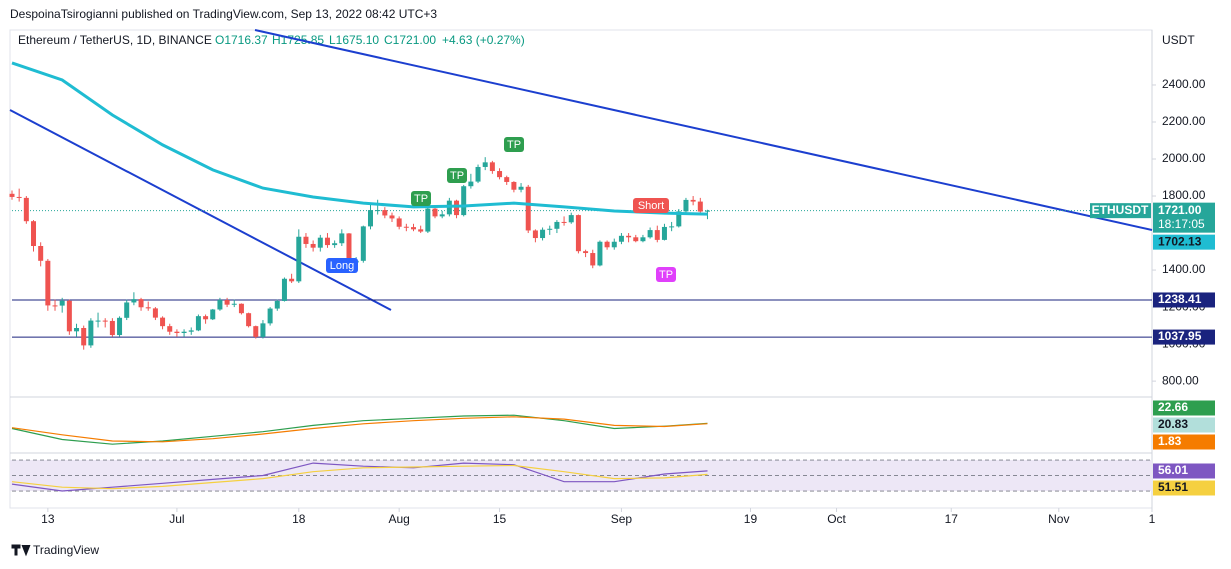  What do you see at coordinates (1173, 470) in the screenshot?
I see `rsi-tag: 56.01` at bounding box center [1173, 470].